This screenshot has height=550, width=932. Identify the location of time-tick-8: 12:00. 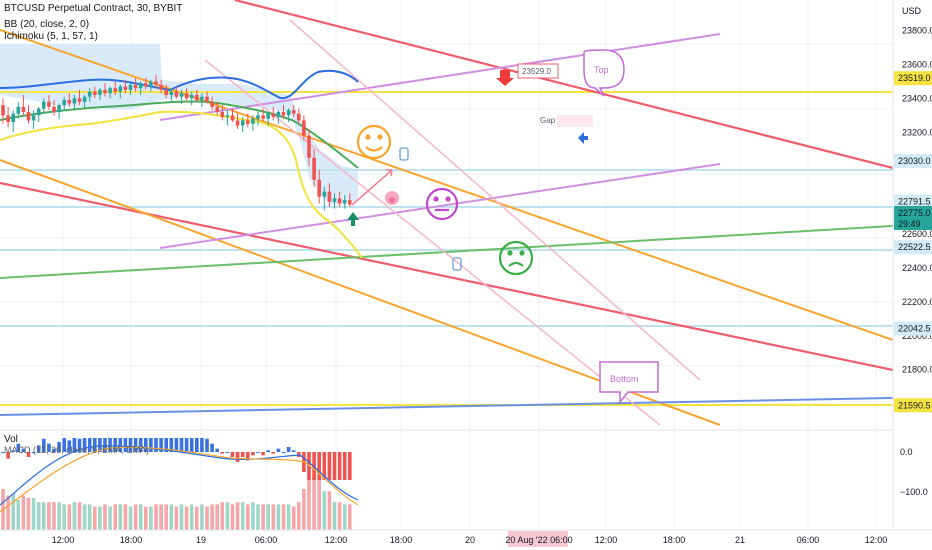
(606, 540).